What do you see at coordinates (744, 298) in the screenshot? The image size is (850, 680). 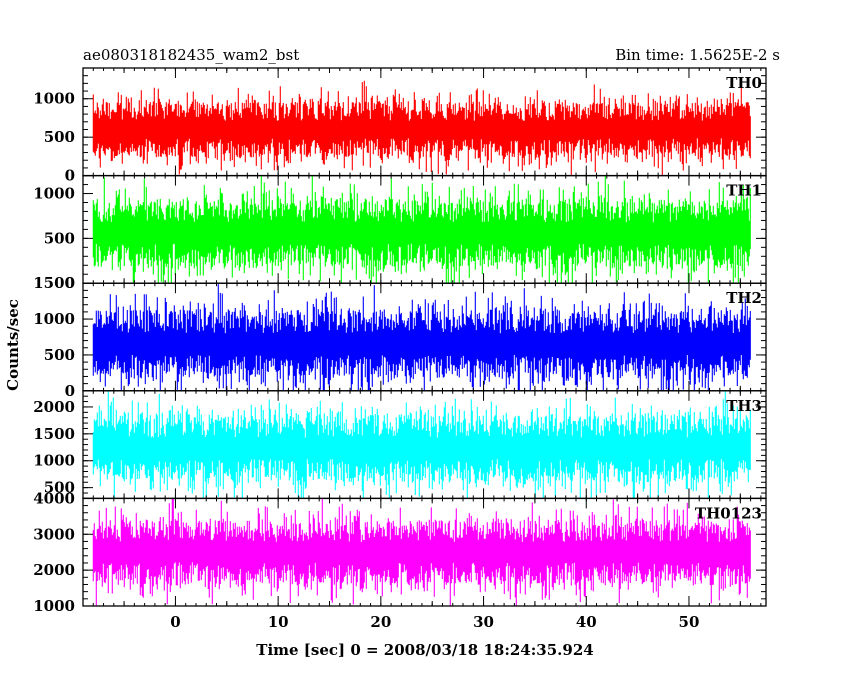 I see `panel-label: TH2` at bounding box center [744, 298].